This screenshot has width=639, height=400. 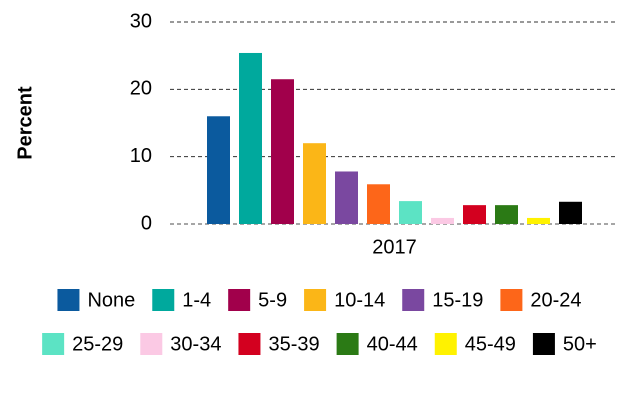 I want to click on y-tick-label: 0, so click(x=146, y=223).